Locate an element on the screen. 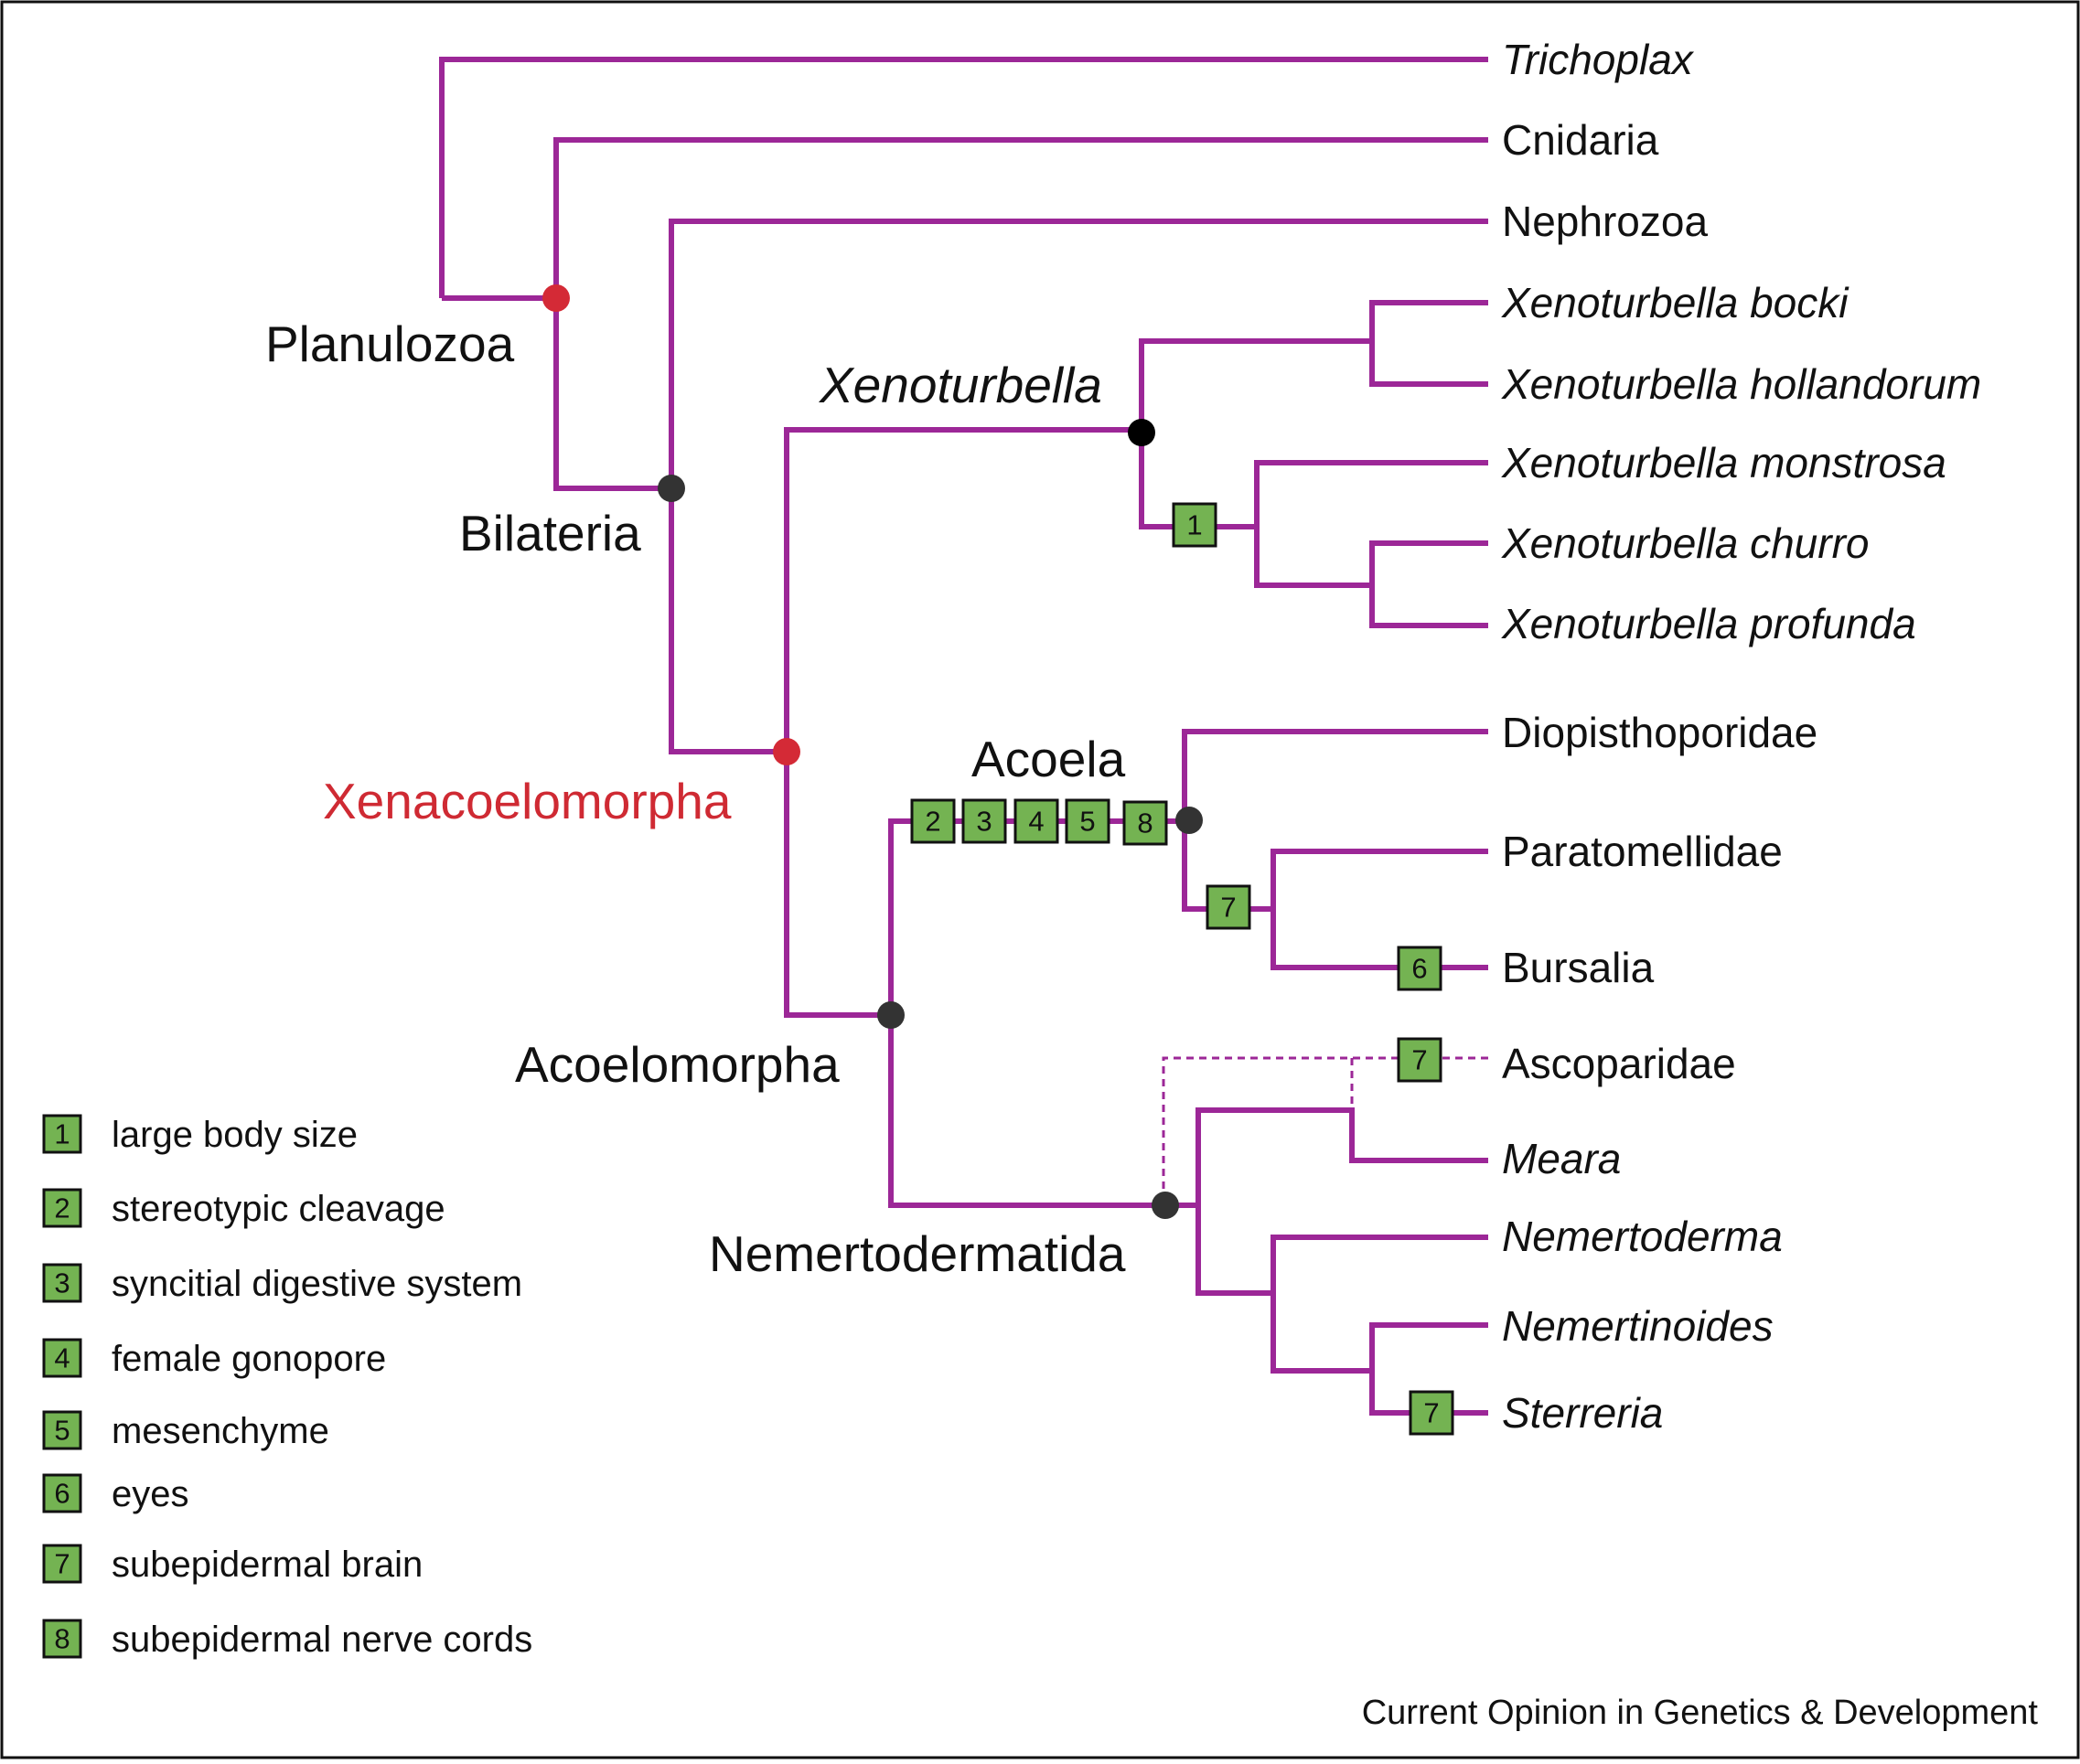 The width and height of the screenshot is (2080, 1764). branch-acoela-stem is located at coordinates (1038, 917).